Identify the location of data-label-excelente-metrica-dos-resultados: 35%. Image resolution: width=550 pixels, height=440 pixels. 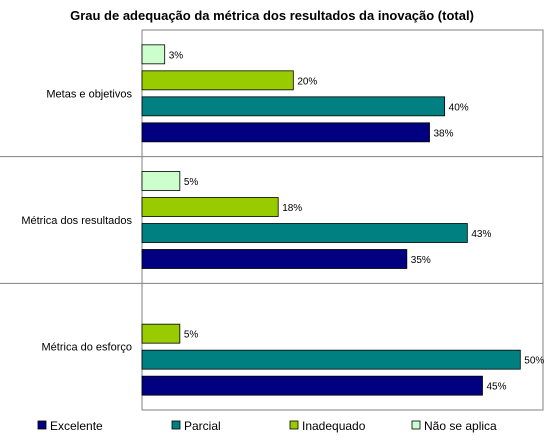
(421, 260).